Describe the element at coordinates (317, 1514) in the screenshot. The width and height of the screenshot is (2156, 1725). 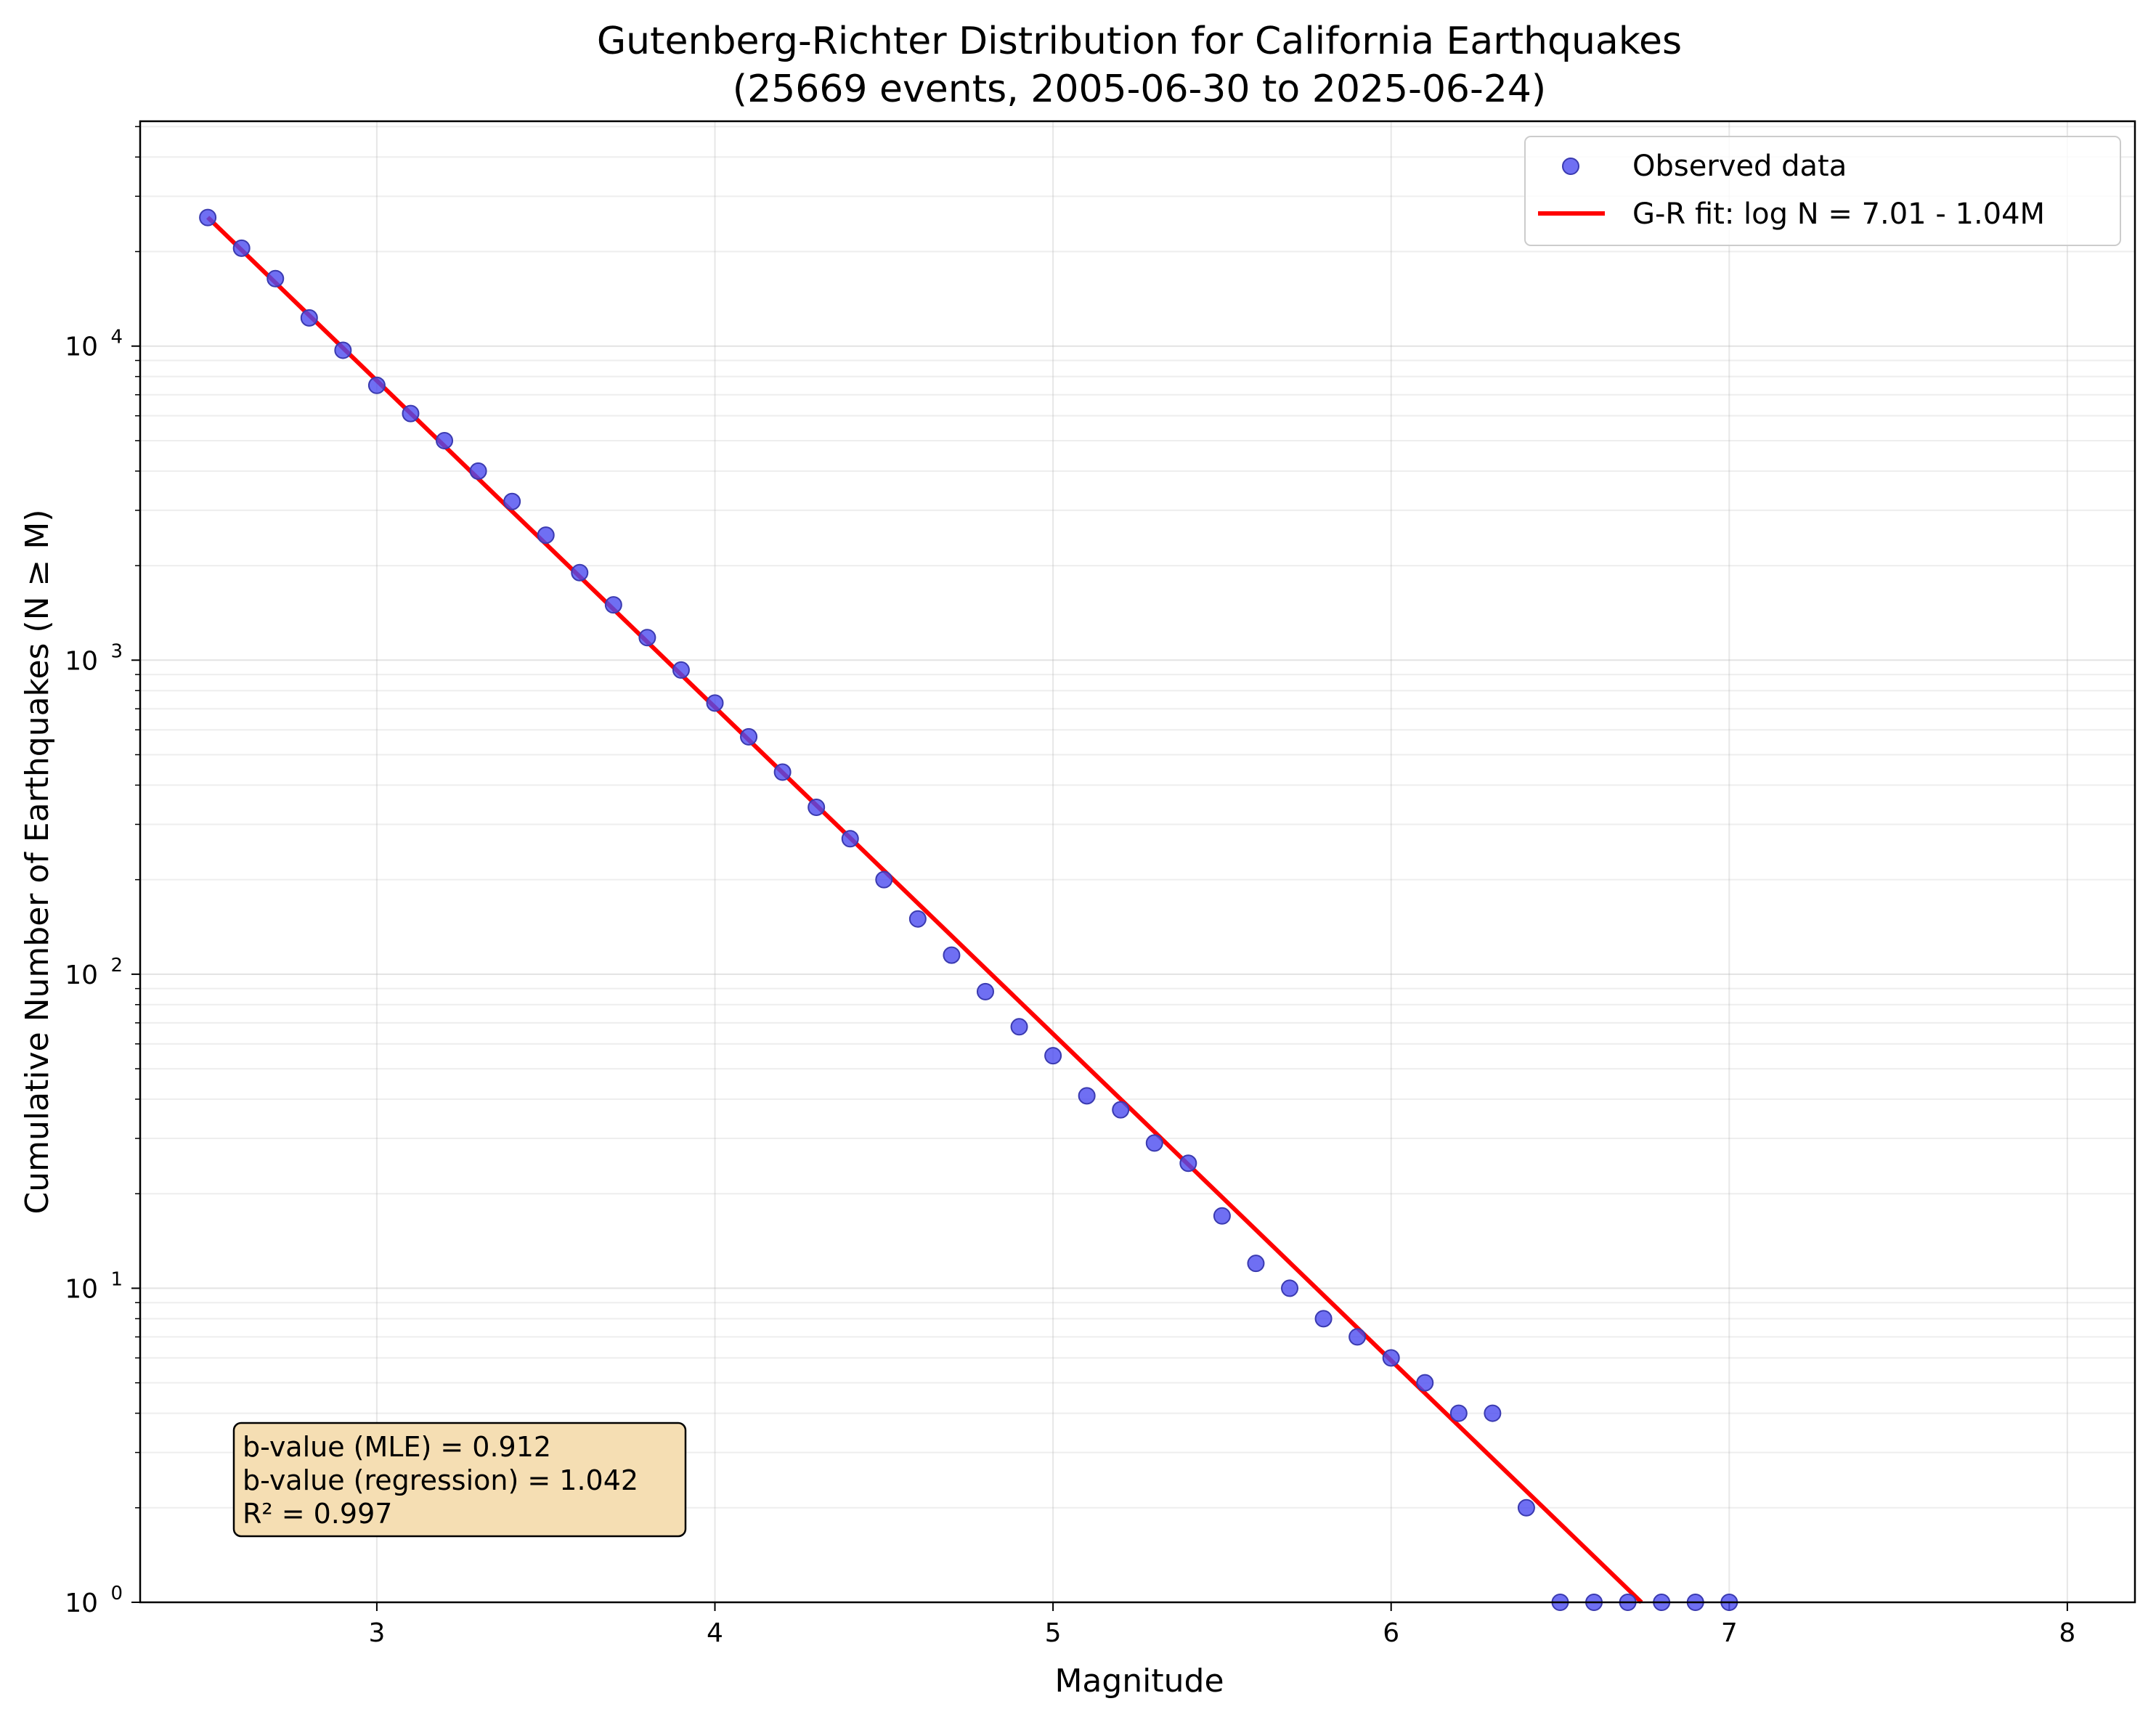
I see `stats-line-r2: R² = 0.997` at that location.